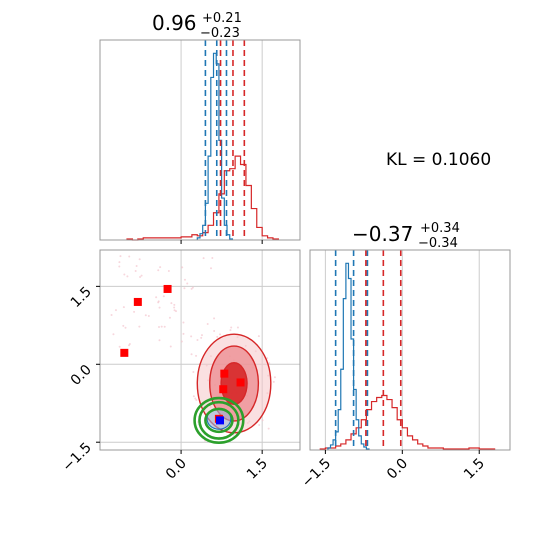 The image size is (550, 550). I want to click on joint-frame, so click(200, 350).